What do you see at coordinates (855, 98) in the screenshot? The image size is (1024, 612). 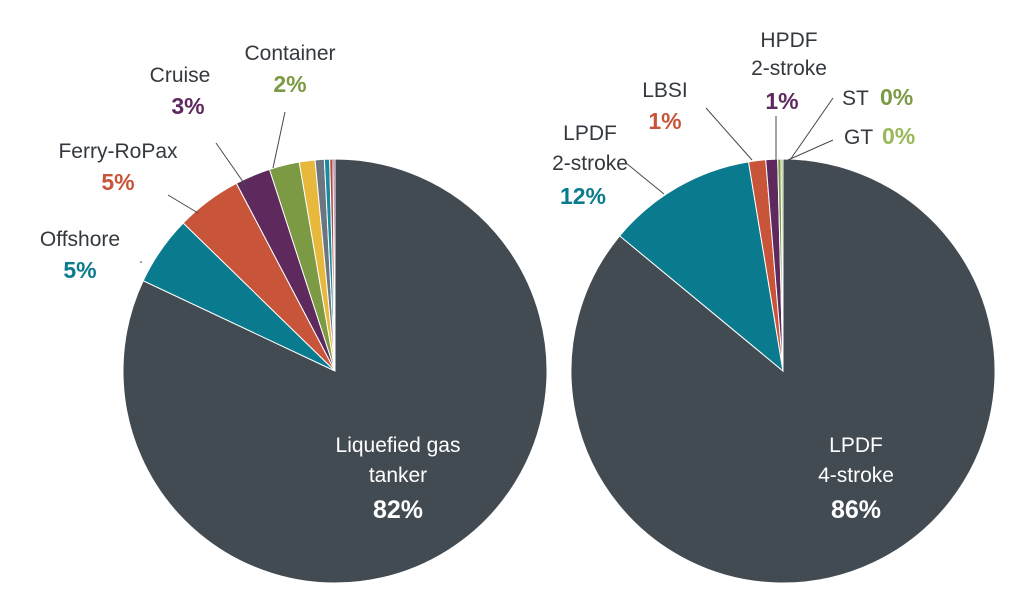 I see `slice-label-st: ST` at bounding box center [855, 98].